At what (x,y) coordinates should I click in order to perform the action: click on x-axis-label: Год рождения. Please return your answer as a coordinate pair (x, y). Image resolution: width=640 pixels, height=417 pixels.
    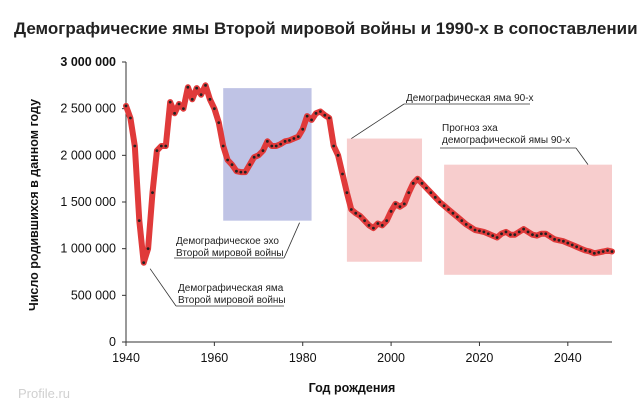
    Looking at the image, I should click on (352, 388).